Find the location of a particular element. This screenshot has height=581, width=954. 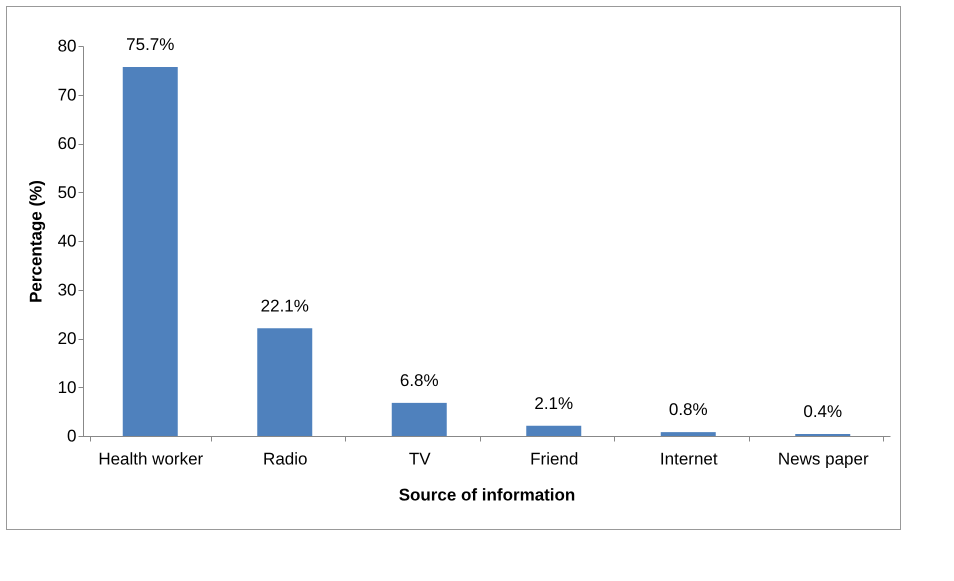

data-label: 75.7% is located at coordinates (150, 44).